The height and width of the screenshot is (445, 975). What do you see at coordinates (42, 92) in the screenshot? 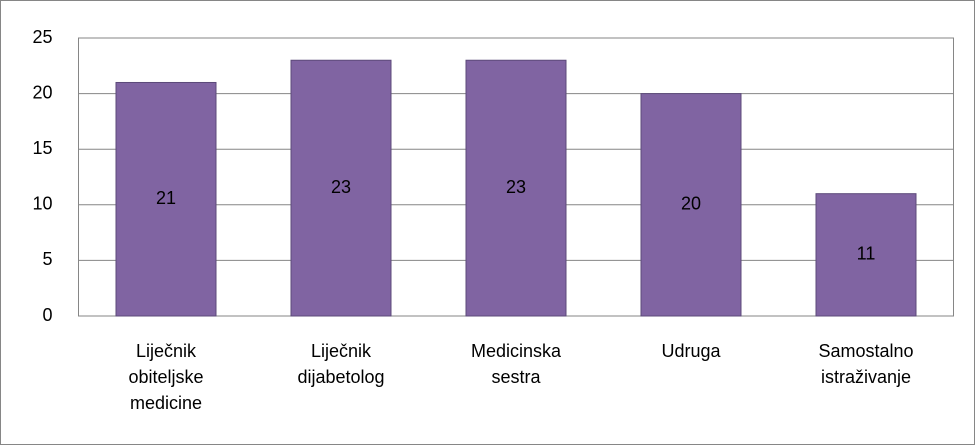
I see `y-tick-label: 20` at bounding box center [42, 92].